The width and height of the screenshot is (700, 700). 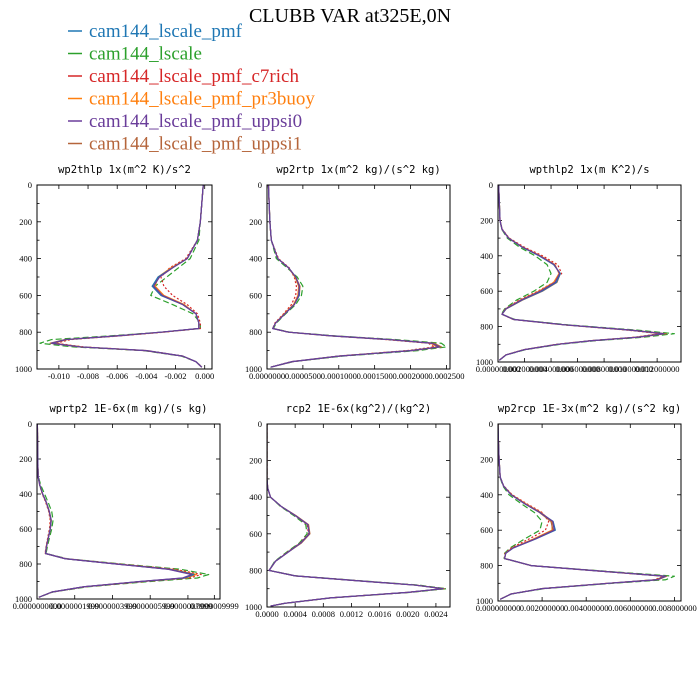 What do you see at coordinates (375, 376) in the screenshot?
I see `x-tick-label: 0.0001500` at bounding box center [375, 376].